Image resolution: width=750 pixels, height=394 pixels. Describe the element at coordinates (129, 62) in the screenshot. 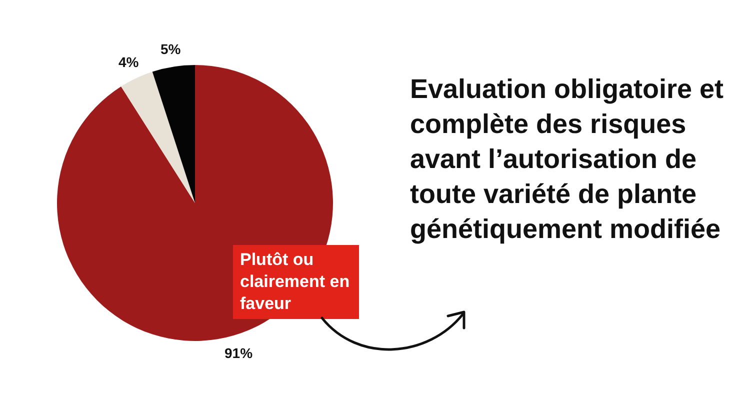

I see `data-label: 4%` at that location.